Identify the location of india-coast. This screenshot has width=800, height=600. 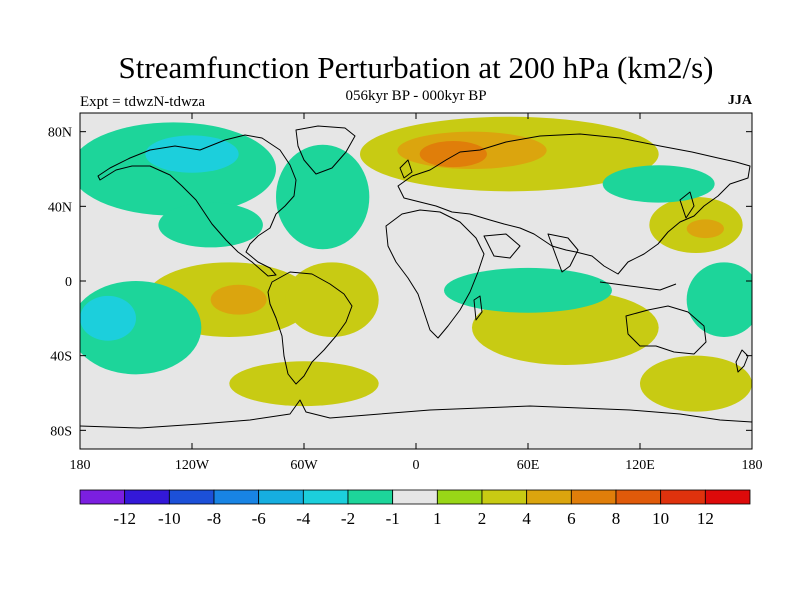
(563, 253).